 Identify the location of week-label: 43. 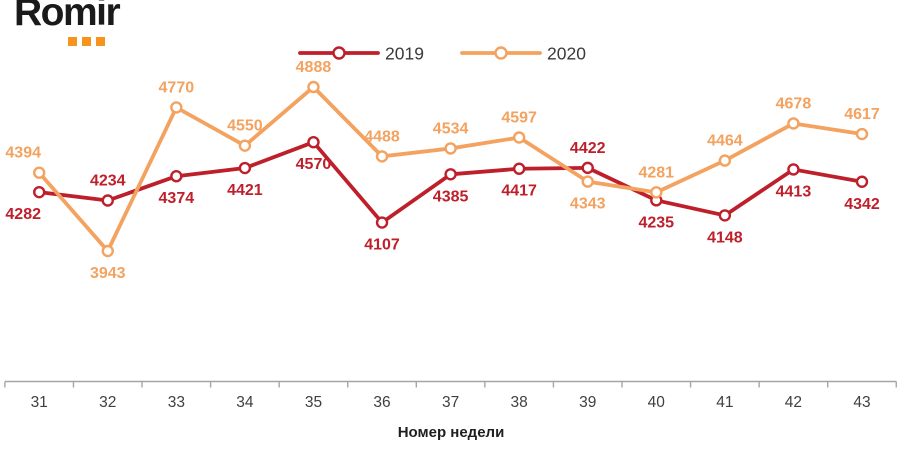
(861, 402).